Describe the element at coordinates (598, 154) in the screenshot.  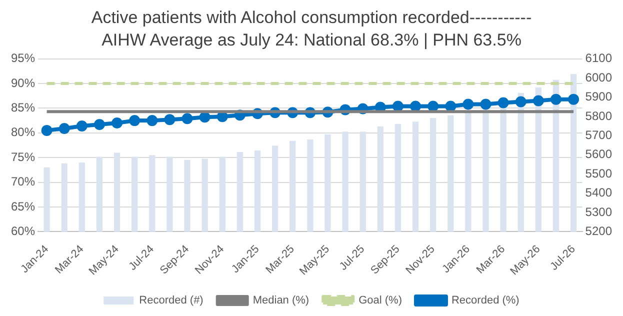
I see `y2-tick-label: 5600` at that location.